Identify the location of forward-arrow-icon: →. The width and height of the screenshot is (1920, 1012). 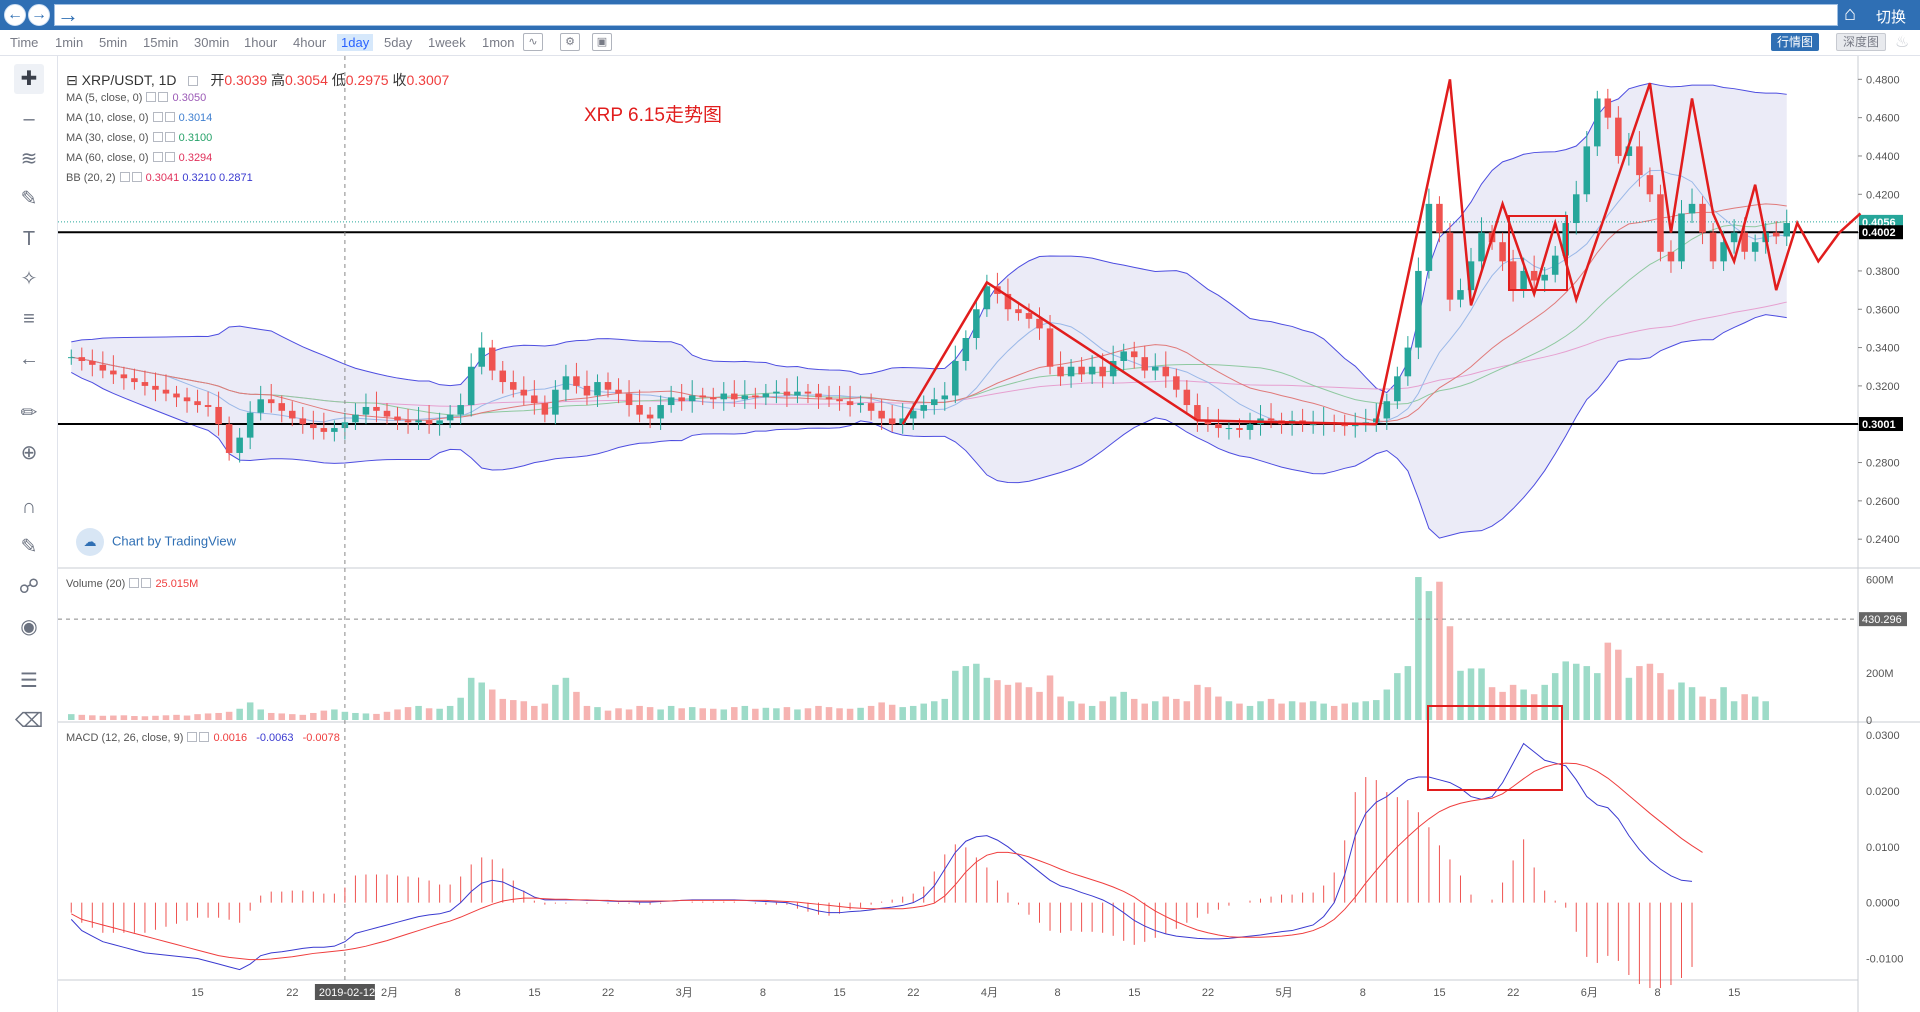
(39, 15).